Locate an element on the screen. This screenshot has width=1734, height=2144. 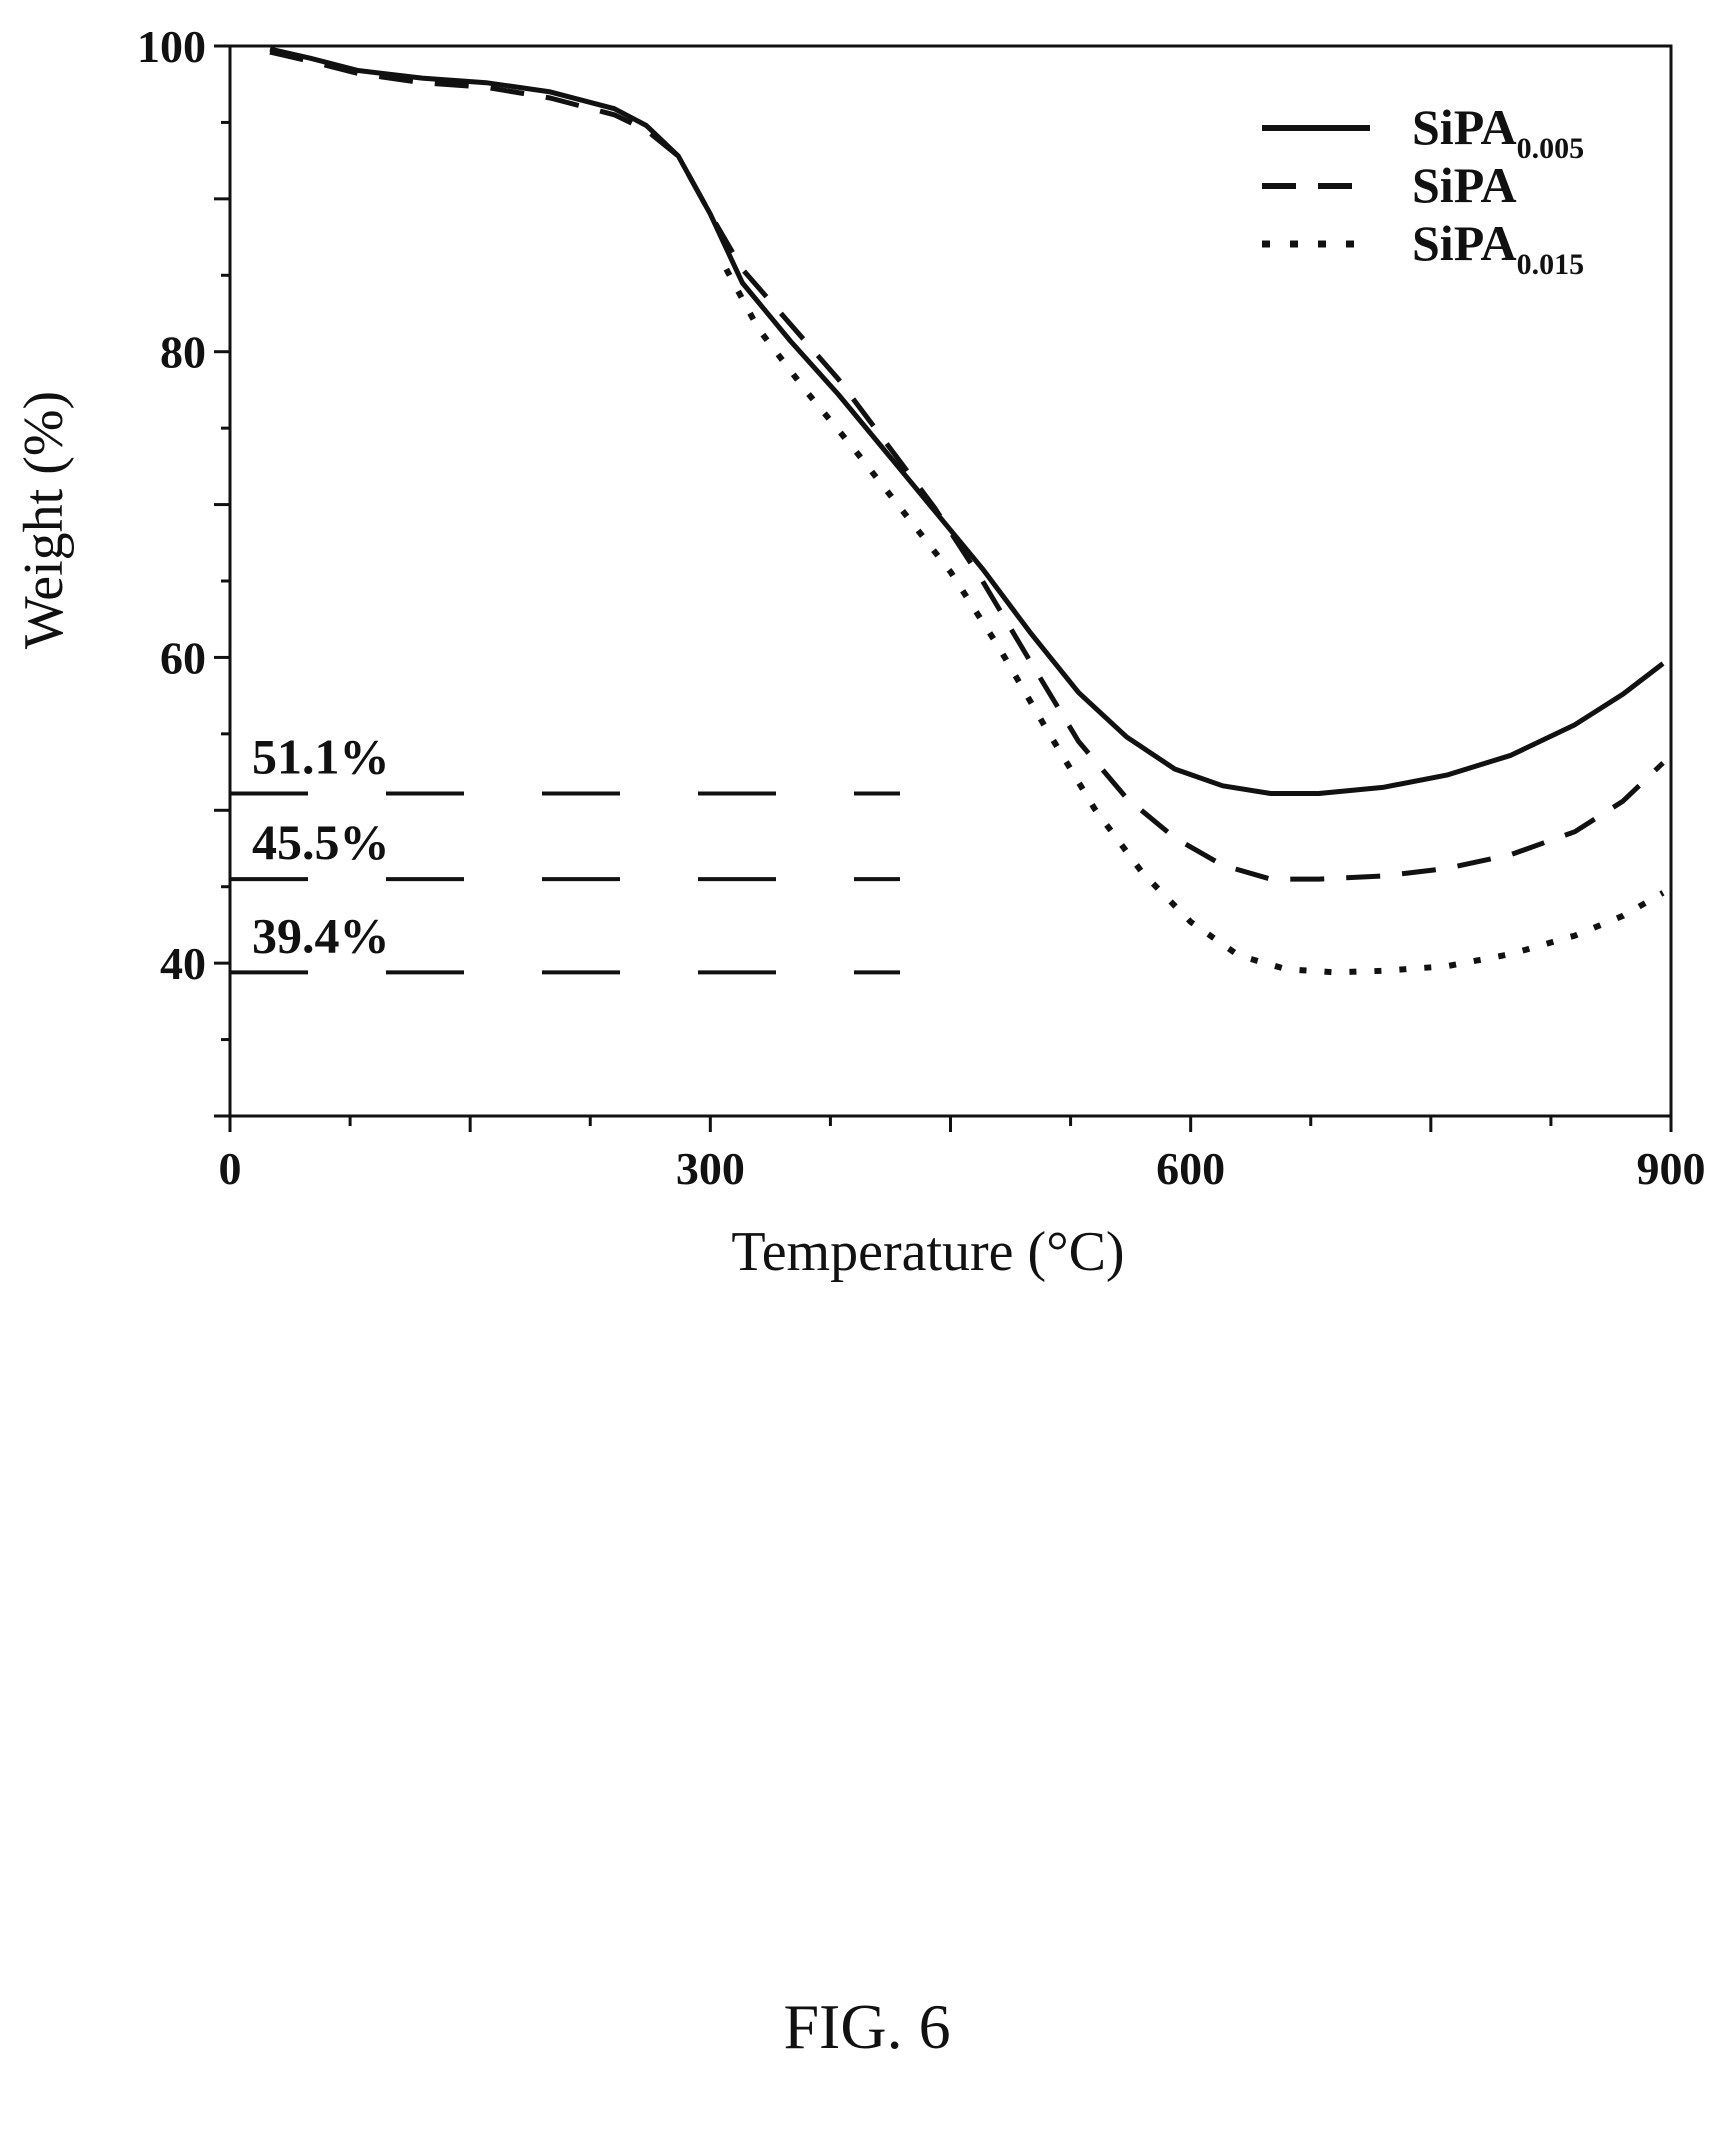
x-axis-ticks: 0 300 600 900 is located at coordinates (962, 1155).